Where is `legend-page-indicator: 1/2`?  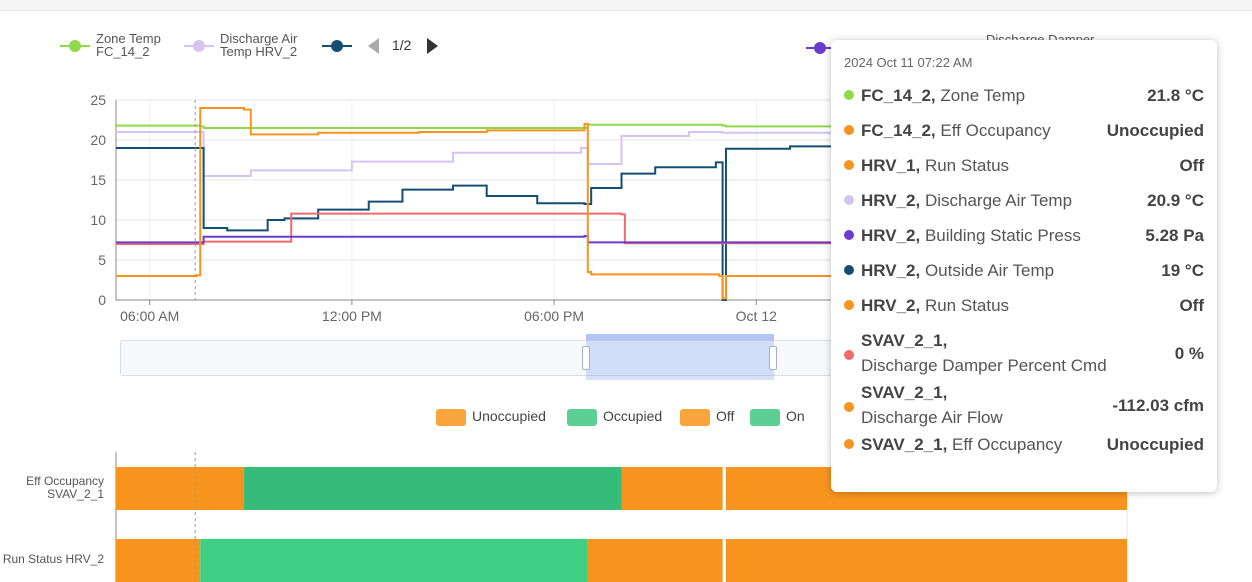 legend-page-indicator: 1/2 is located at coordinates (402, 45).